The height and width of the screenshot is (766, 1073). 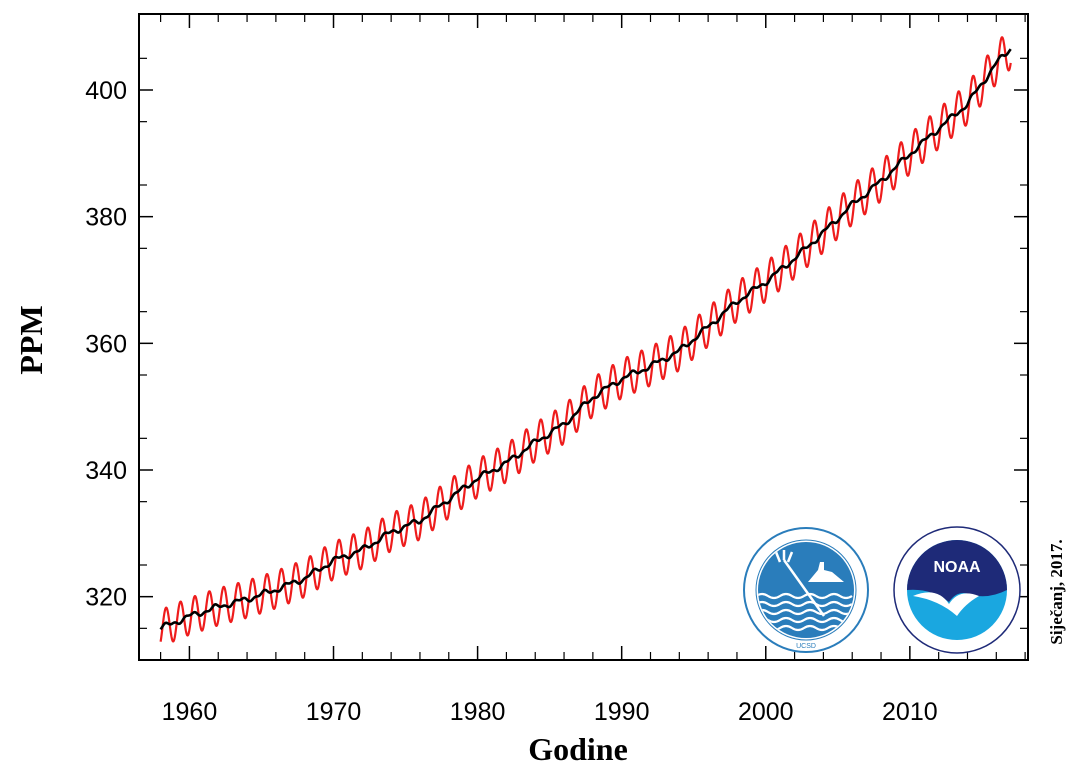 I want to click on x-tick-label: 2010, so click(x=910, y=712).